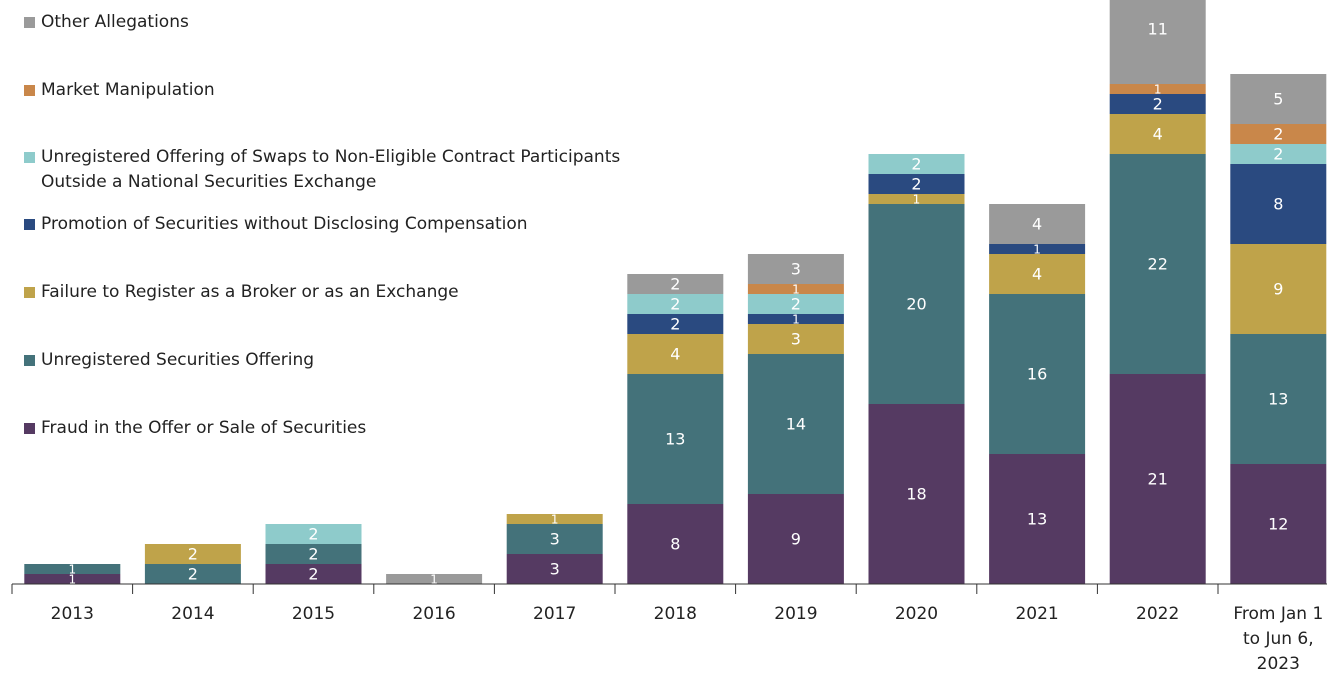 Image resolution: width=1327 pixels, height=675 pixels. What do you see at coordinates (128, 90) in the screenshot?
I see `legend-label: Market Manipulation` at bounding box center [128, 90].